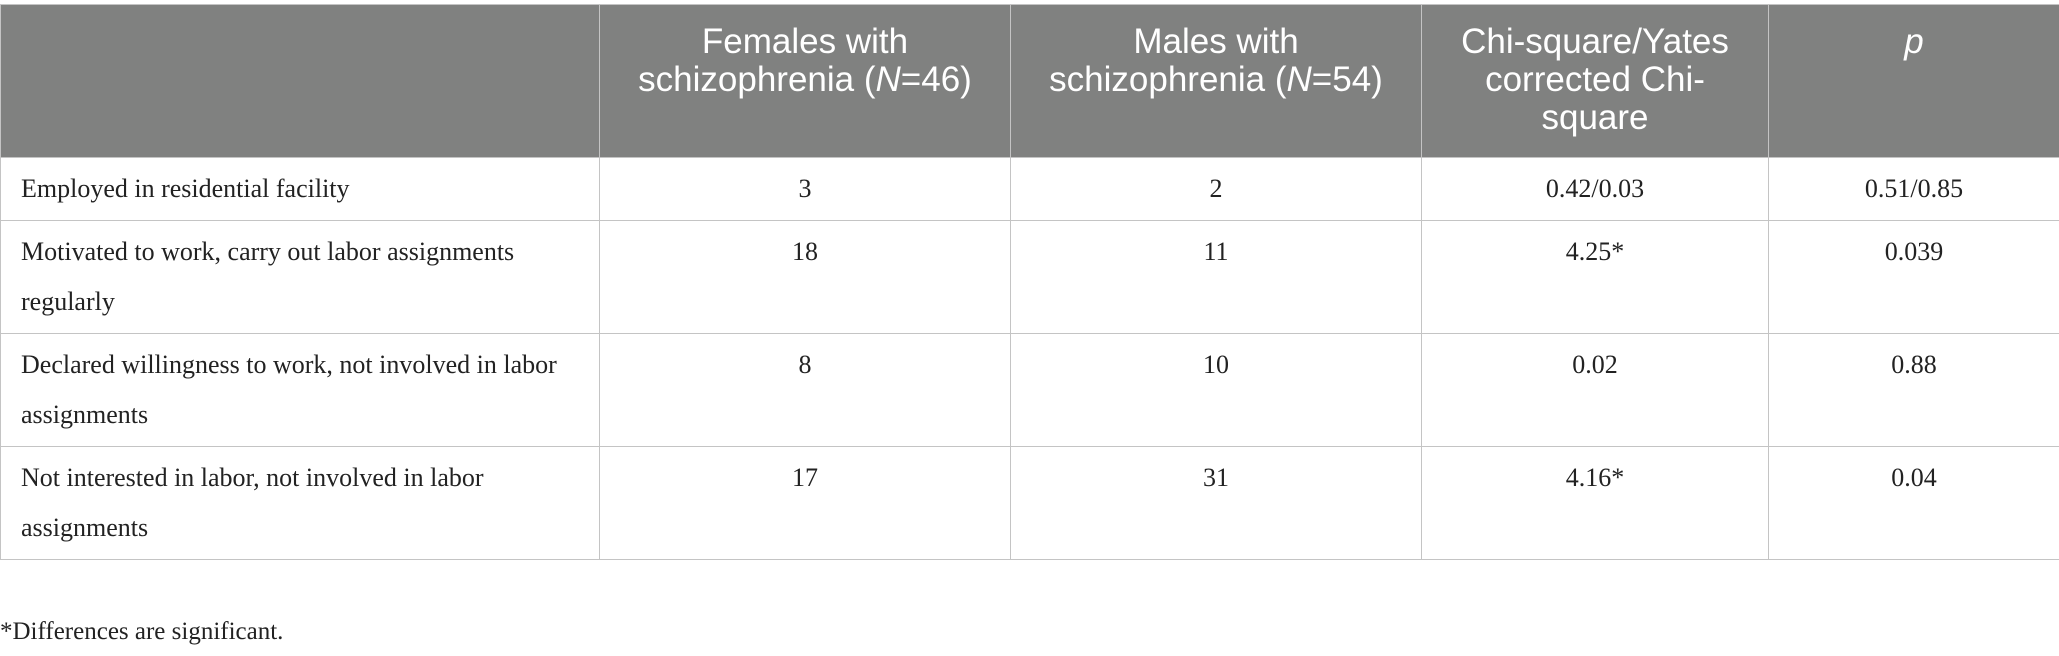 The height and width of the screenshot is (656, 2059). What do you see at coordinates (1595, 189) in the screenshot?
I see `chi-square-value: 0.42/0.03` at bounding box center [1595, 189].